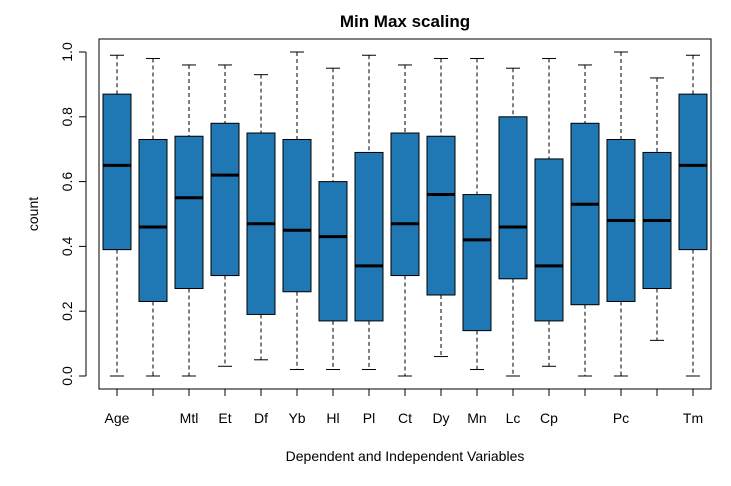 The image size is (731, 486). I want to click on x-tick-label: Dy, so click(440, 418).